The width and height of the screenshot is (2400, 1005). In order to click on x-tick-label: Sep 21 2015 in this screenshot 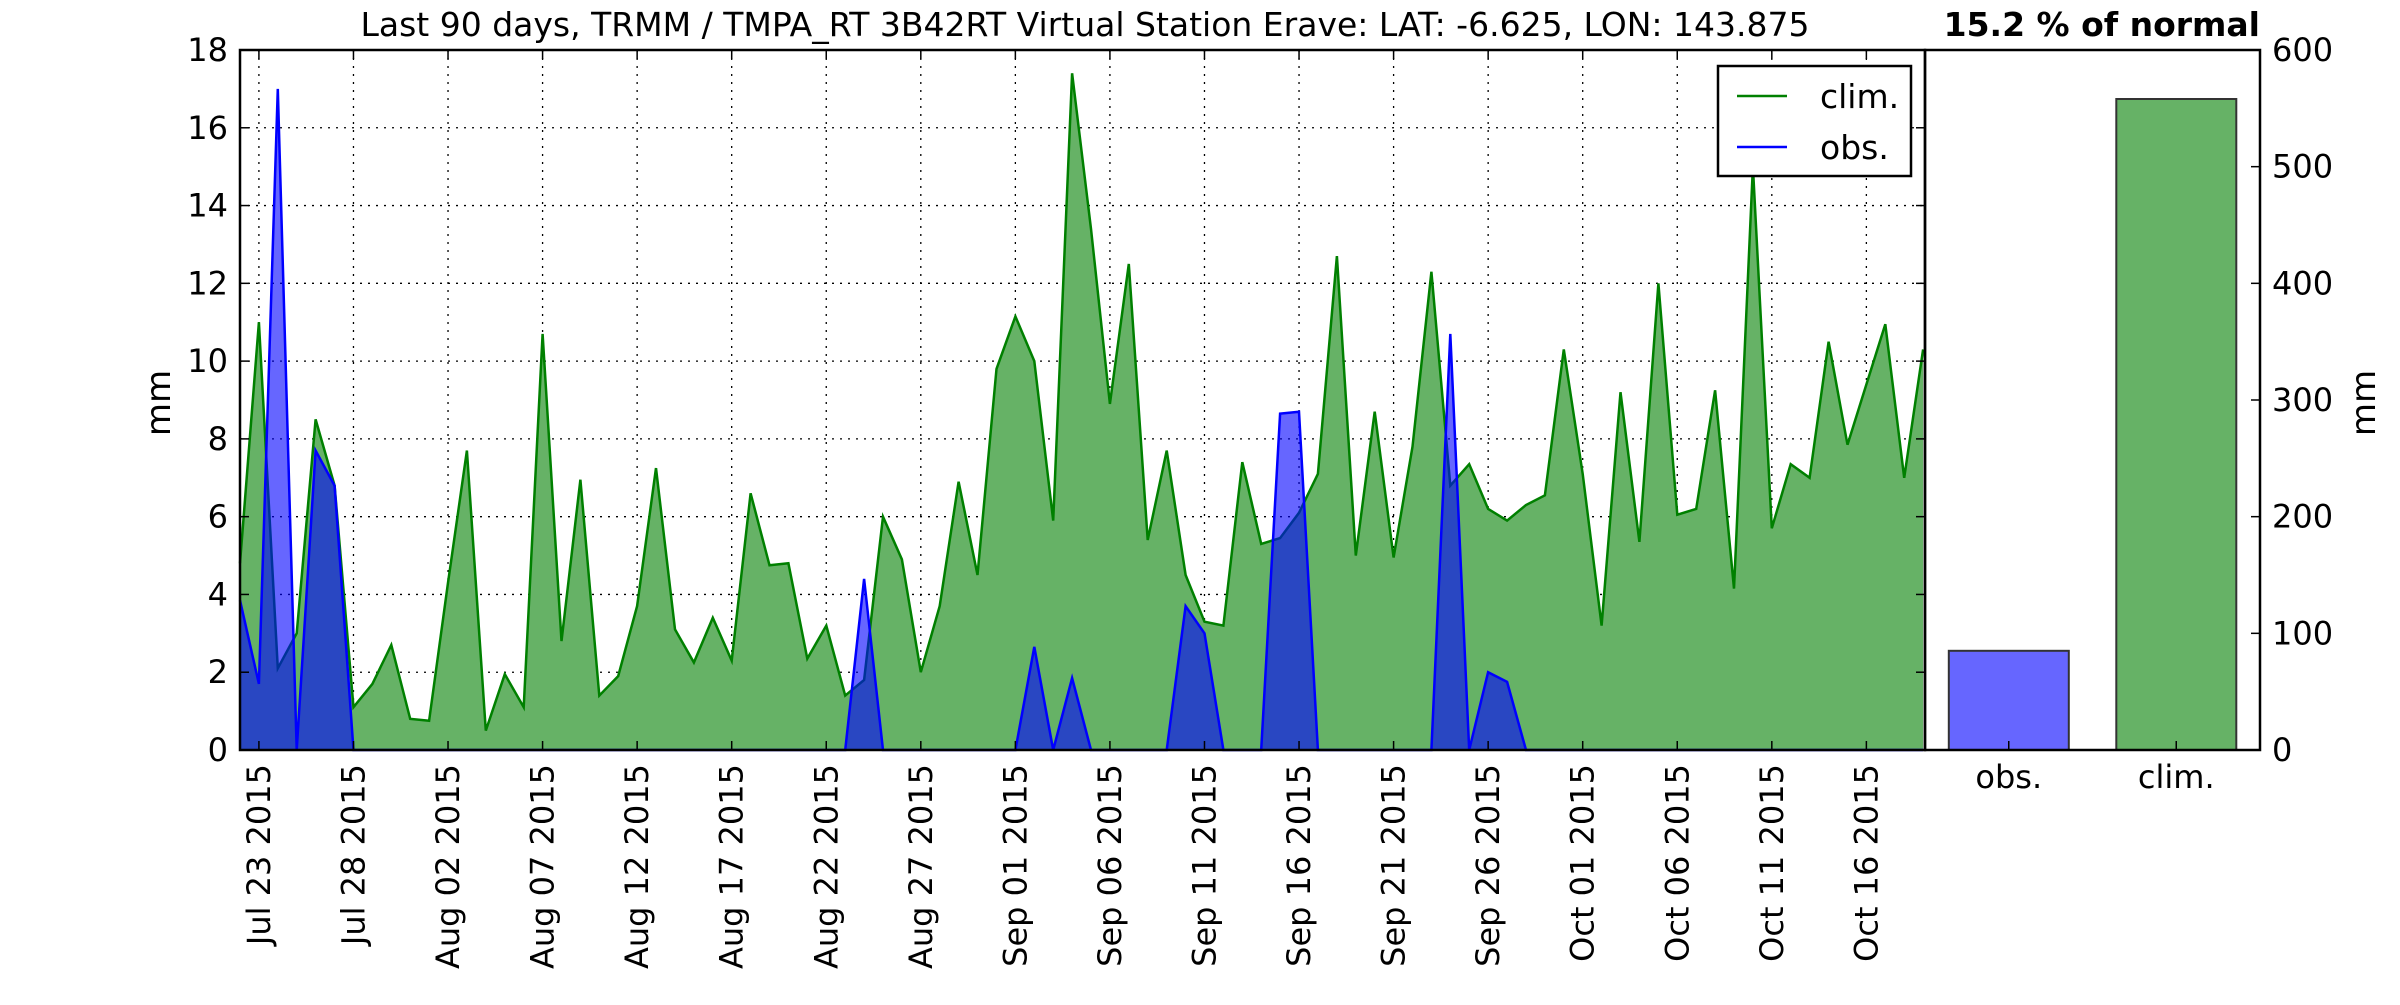, I will do `click(1394, 865)`.